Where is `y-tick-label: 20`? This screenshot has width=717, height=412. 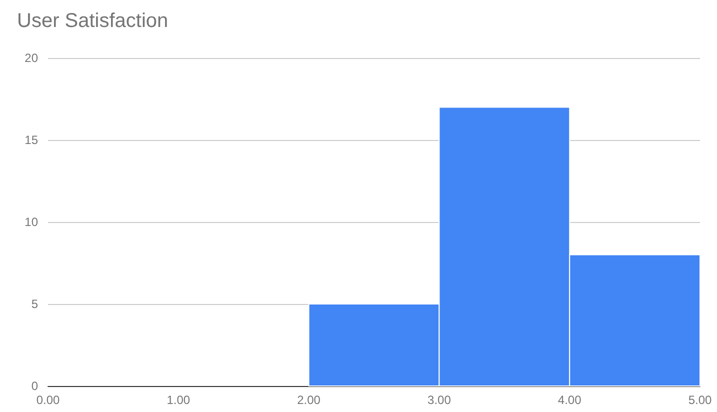
y-tick-label: 20 is located at coordinates (31, 58).